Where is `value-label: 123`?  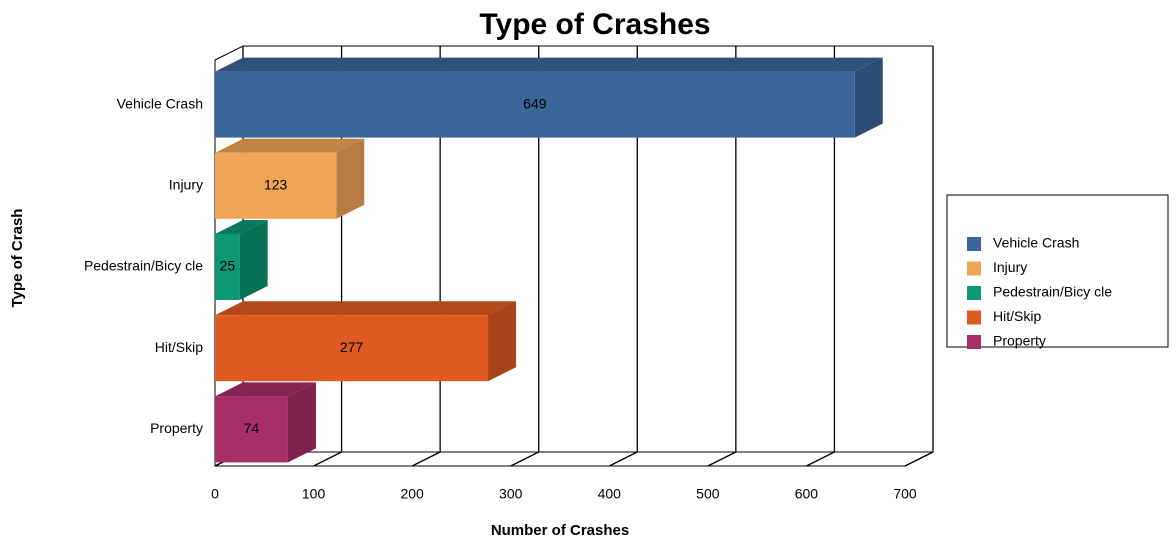 value-label: 123 is located at coordinates (276, 185).